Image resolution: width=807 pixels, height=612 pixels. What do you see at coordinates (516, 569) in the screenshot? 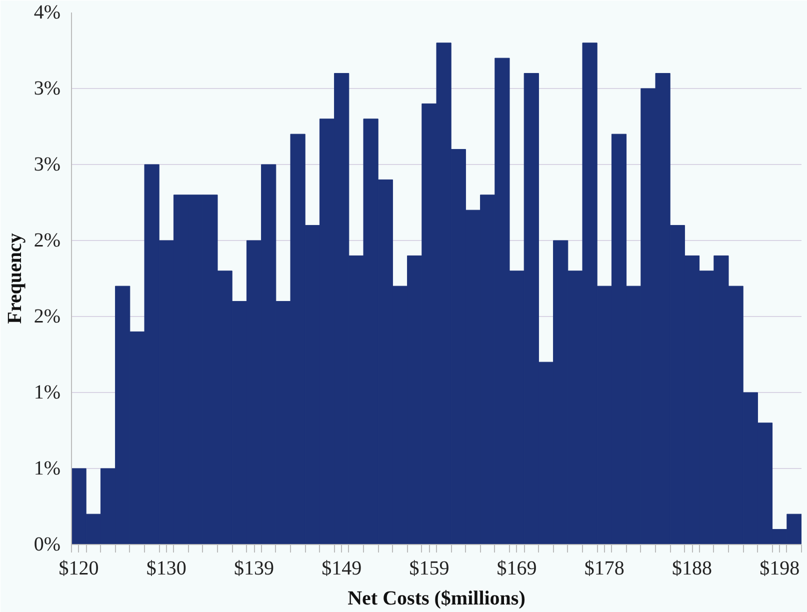
I see `x-tick-label: $169` at bounding box center [516, 569].